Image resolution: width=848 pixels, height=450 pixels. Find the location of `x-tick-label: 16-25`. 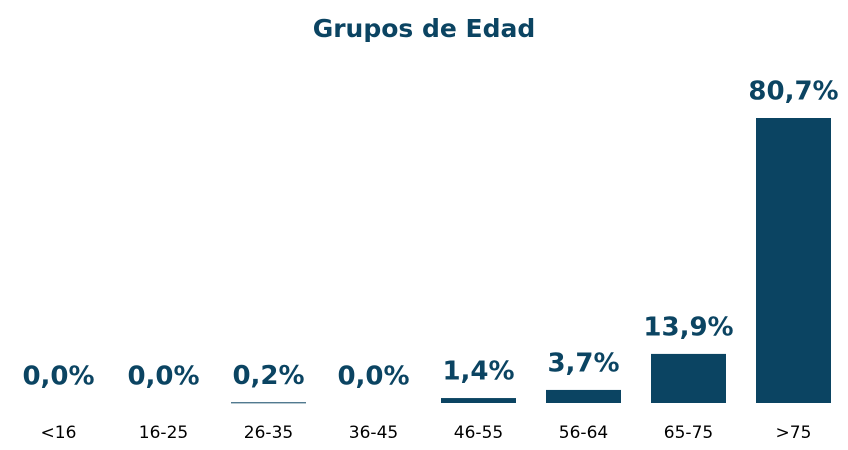

x-tick-label: 16-25 is located at coordinates (163, 433).